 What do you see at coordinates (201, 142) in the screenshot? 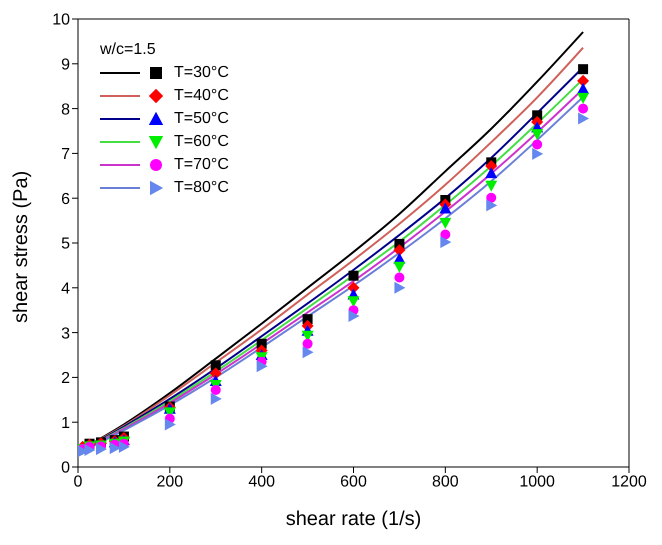
I see `legend-label: T=60°C` at bounding box center [201, 142].